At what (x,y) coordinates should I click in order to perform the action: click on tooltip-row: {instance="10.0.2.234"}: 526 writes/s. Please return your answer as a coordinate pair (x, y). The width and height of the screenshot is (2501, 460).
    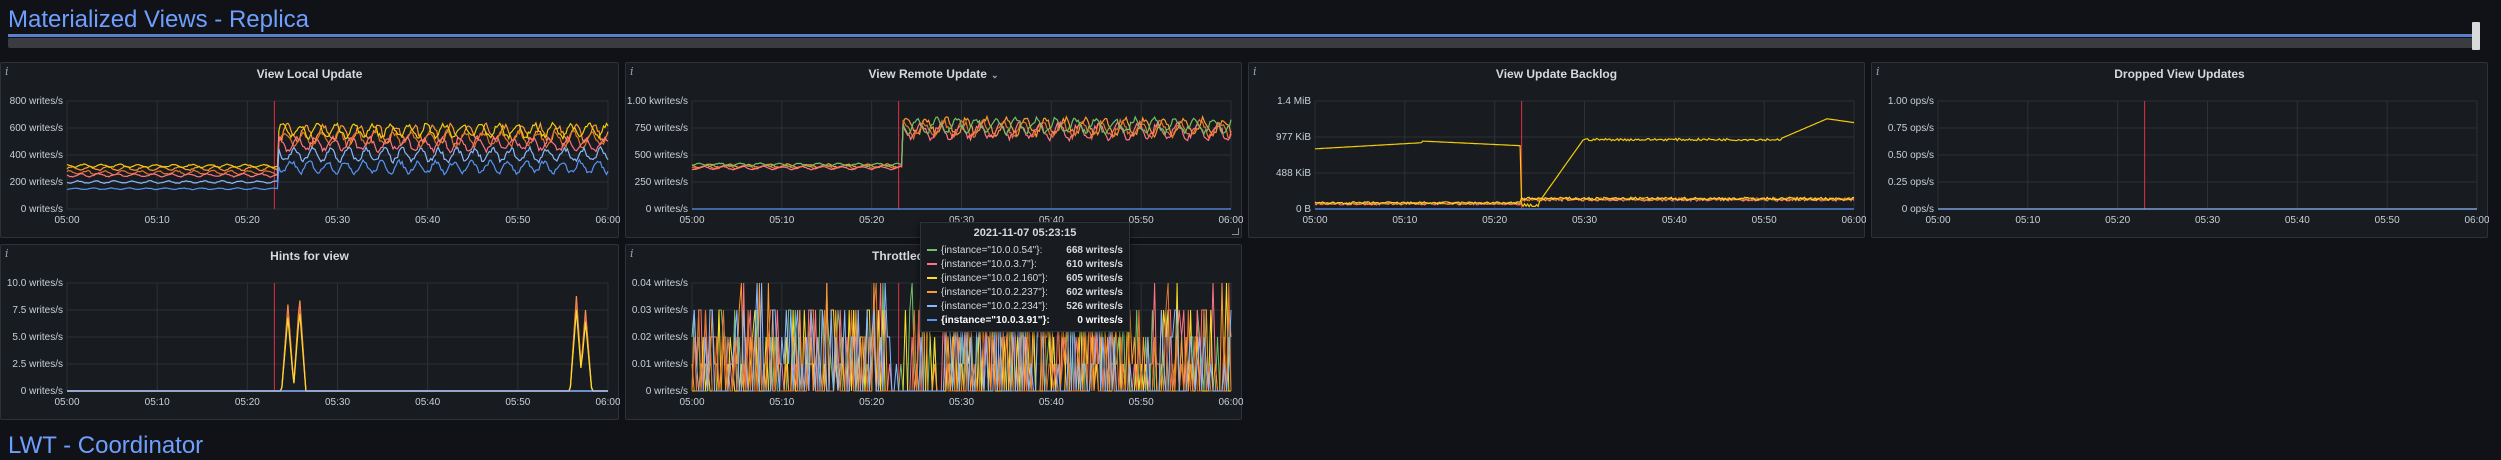
    Looking at the image, I should click on (1025, 306).